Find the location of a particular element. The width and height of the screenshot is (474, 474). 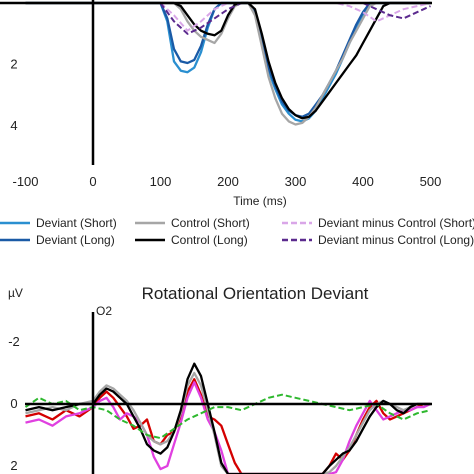

legend-item-control-short: Control (Short) is located at coordinates (192, 223).